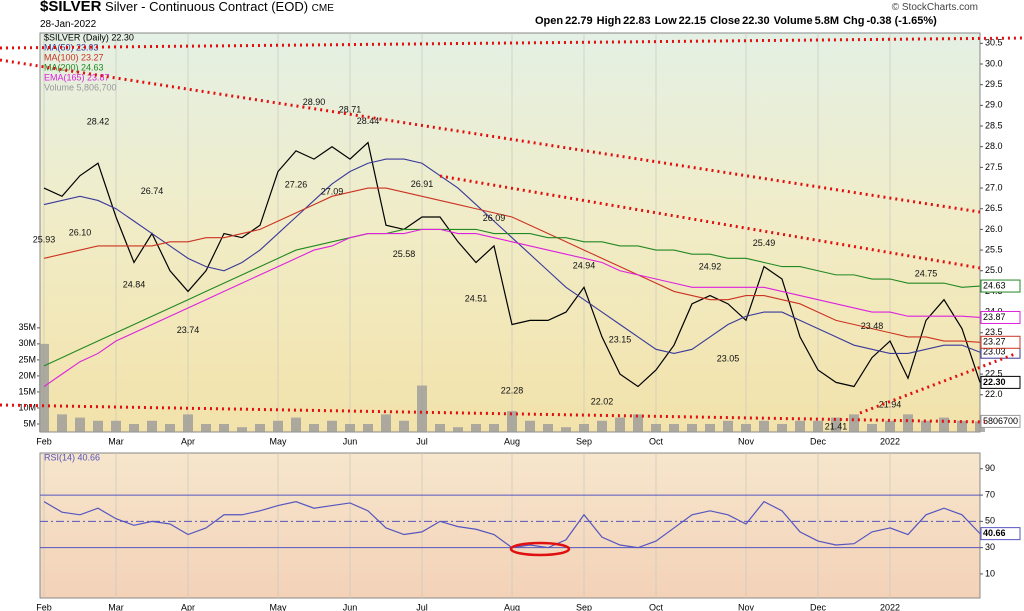  What do you see at coordinates (746, 441) in the screenshot?
I see `x-tick-label: Nov` at bounding box center [746, 441].